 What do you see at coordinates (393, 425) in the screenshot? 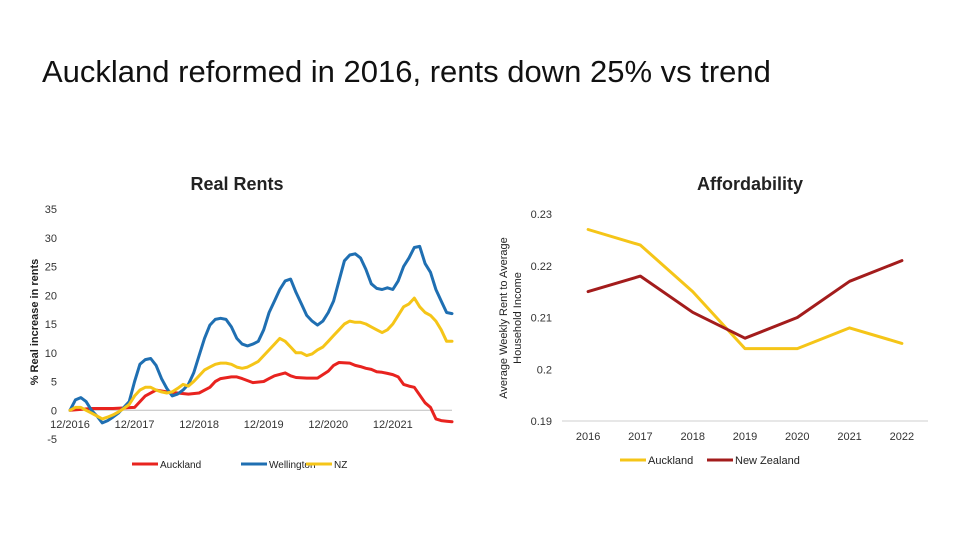
I see `real-rents-xtick-label: 12/2021` at bounding box center [393, 425].